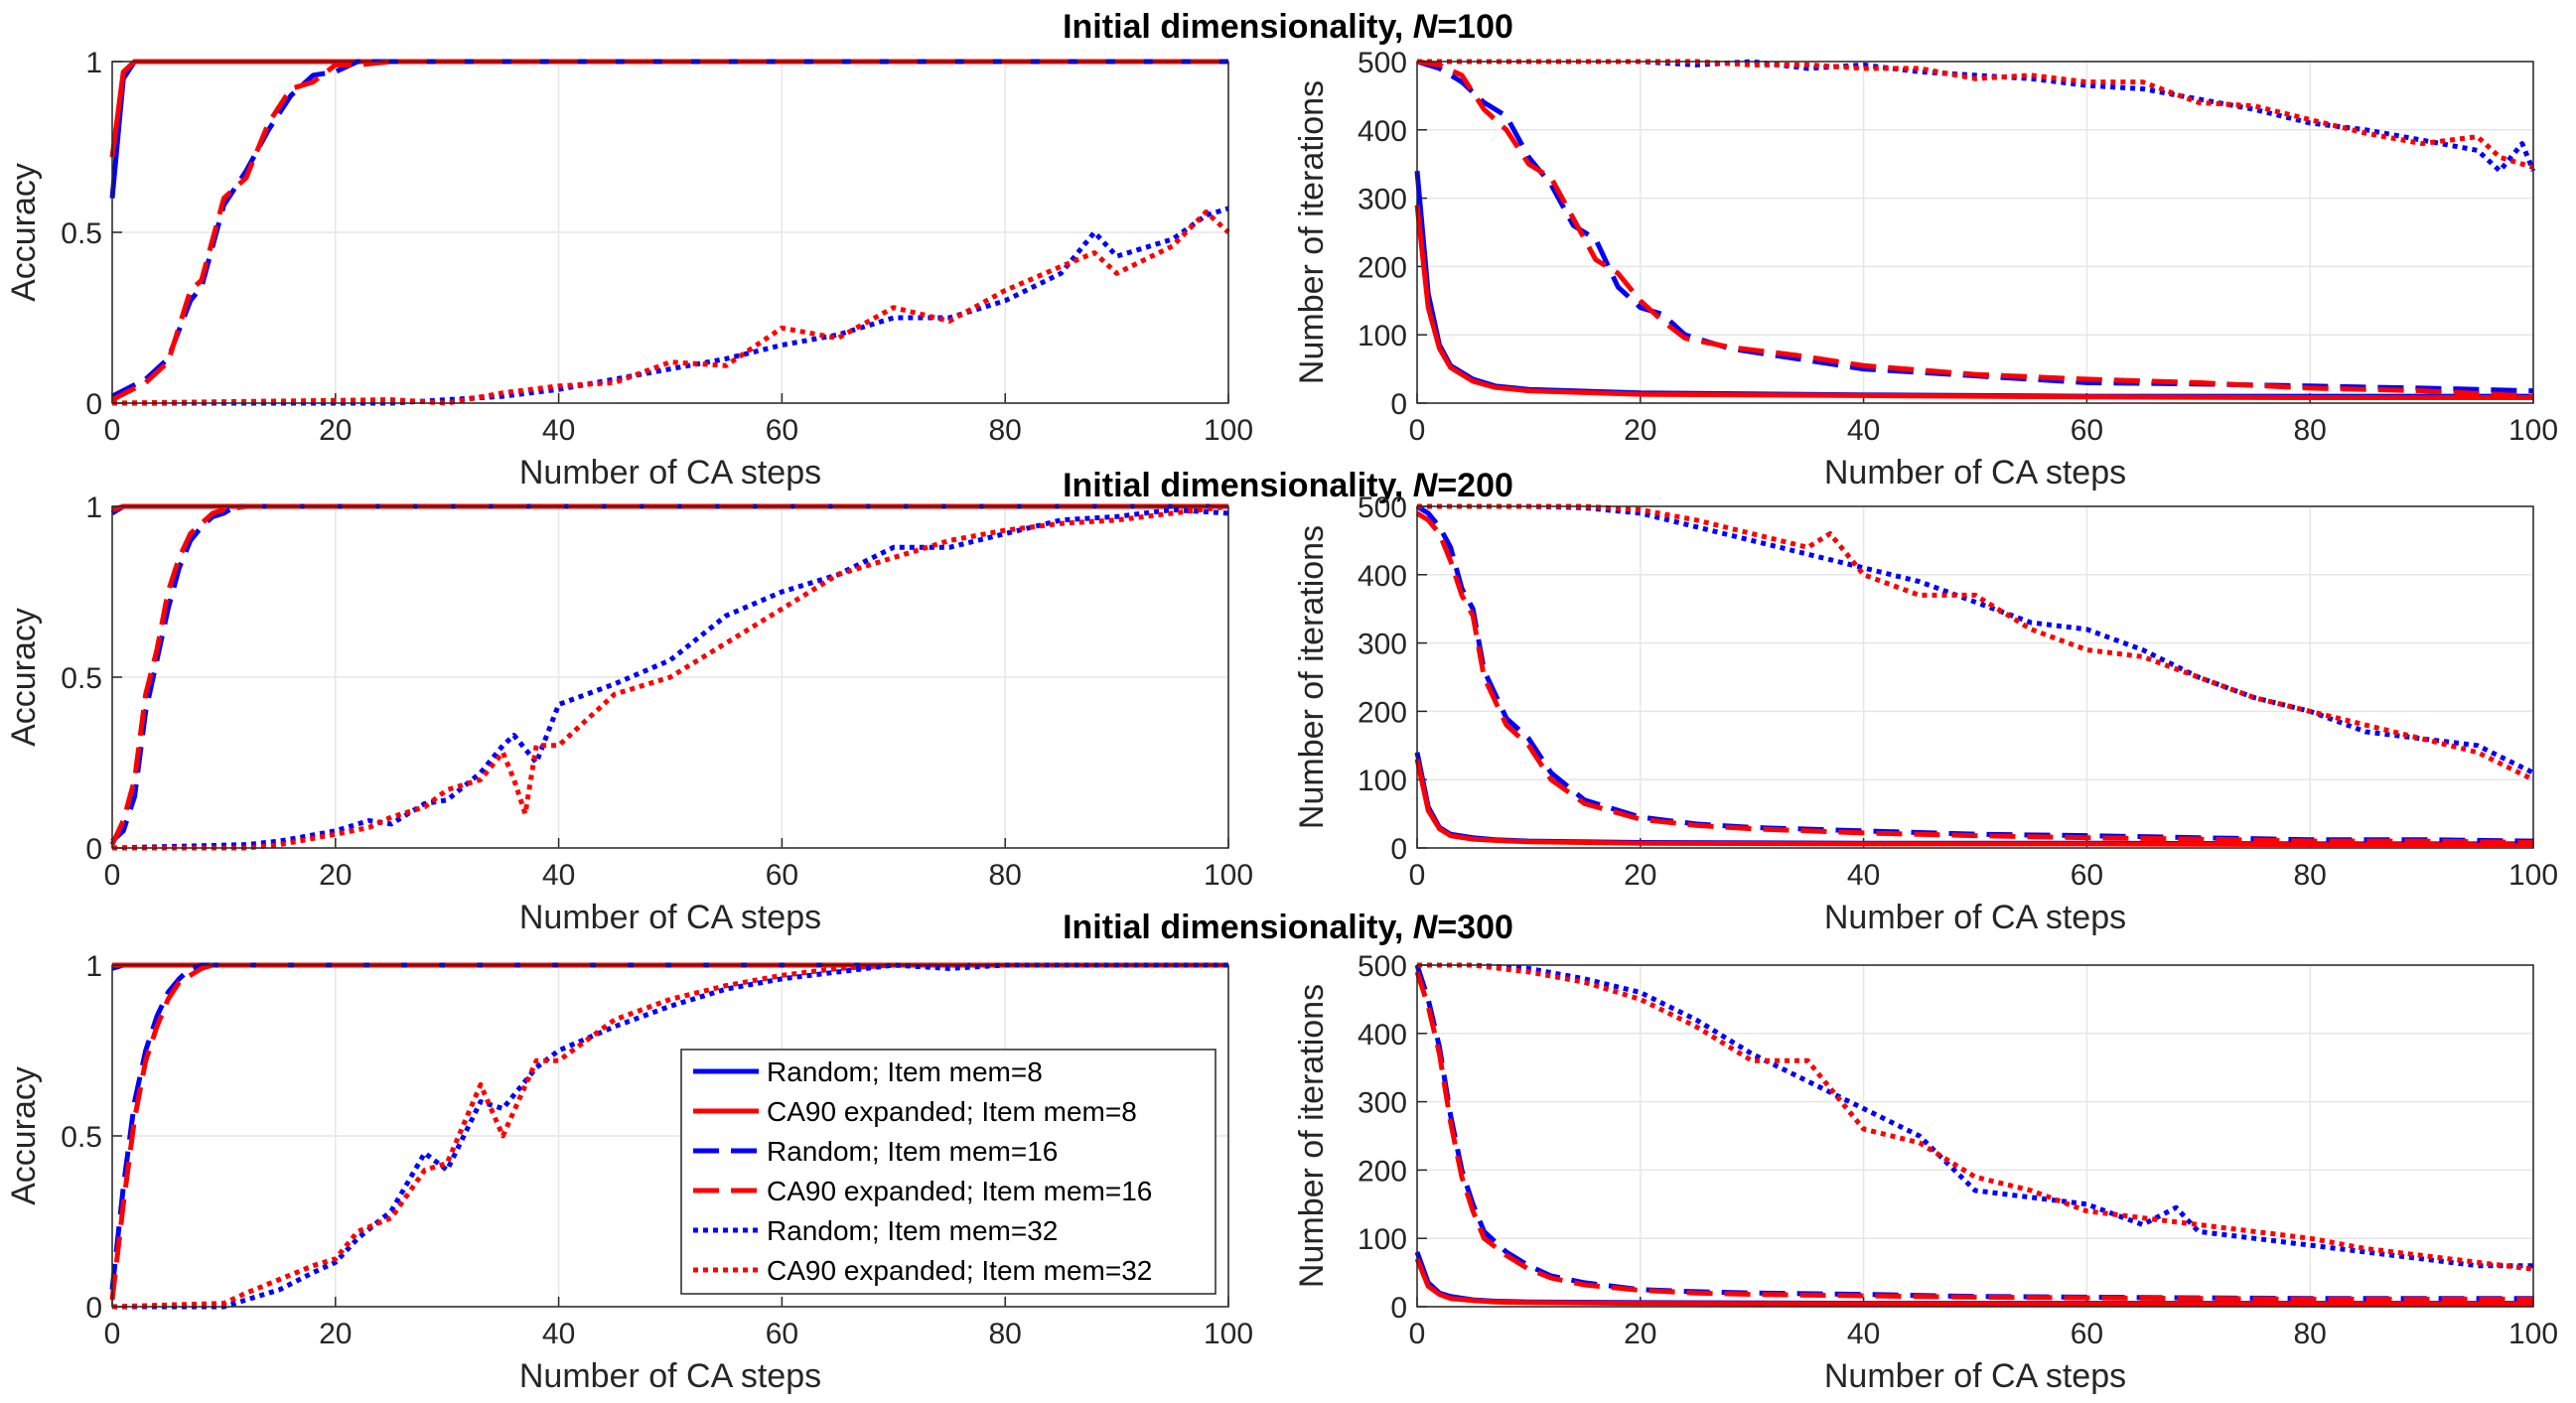 The image size is (2576, 1403). Describe the element at coordinates (1475, 27) in the screenshot. I see `row-title-suffix: =100` at that location.